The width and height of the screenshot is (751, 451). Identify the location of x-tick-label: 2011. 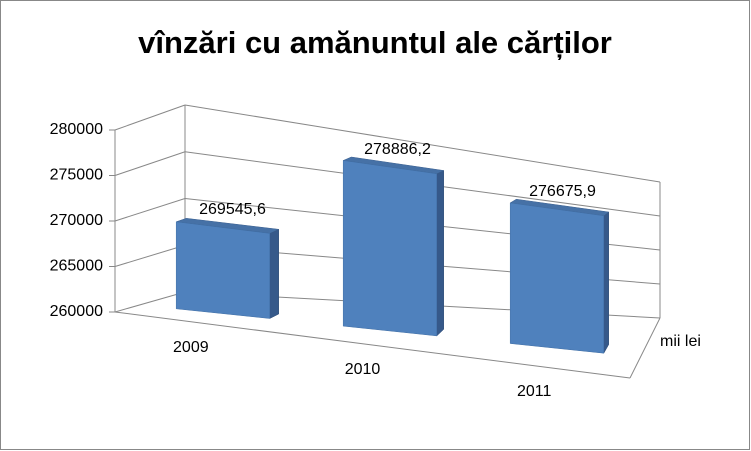
(534, 391).